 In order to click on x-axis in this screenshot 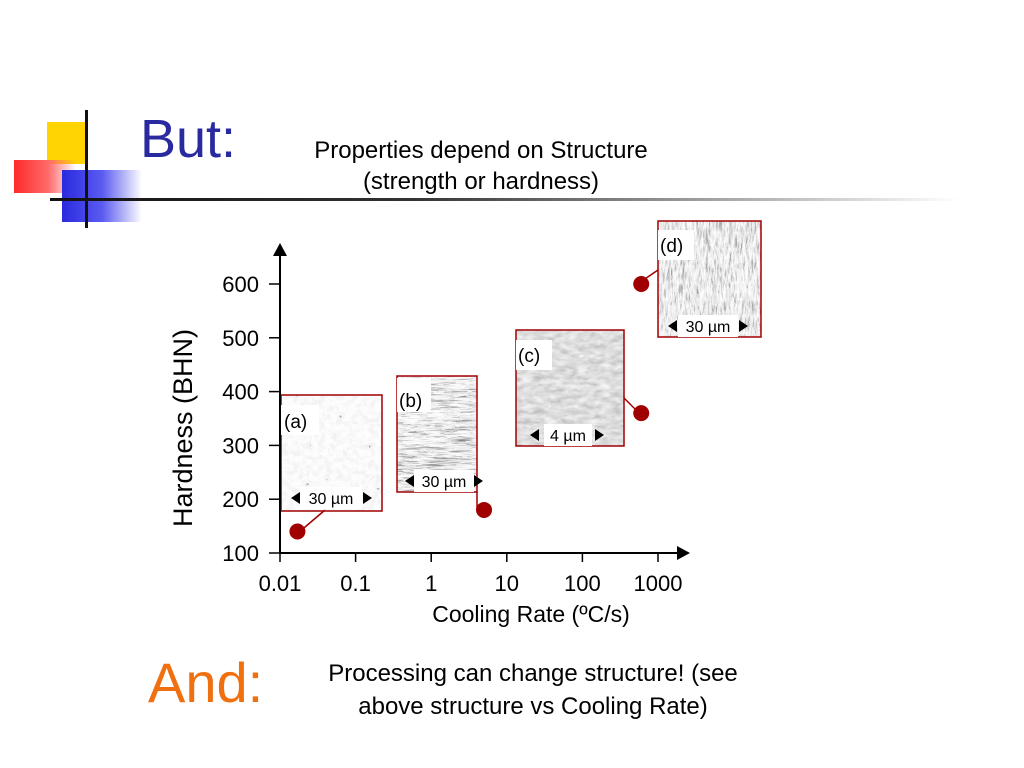, I will do `click(485, 553)`.